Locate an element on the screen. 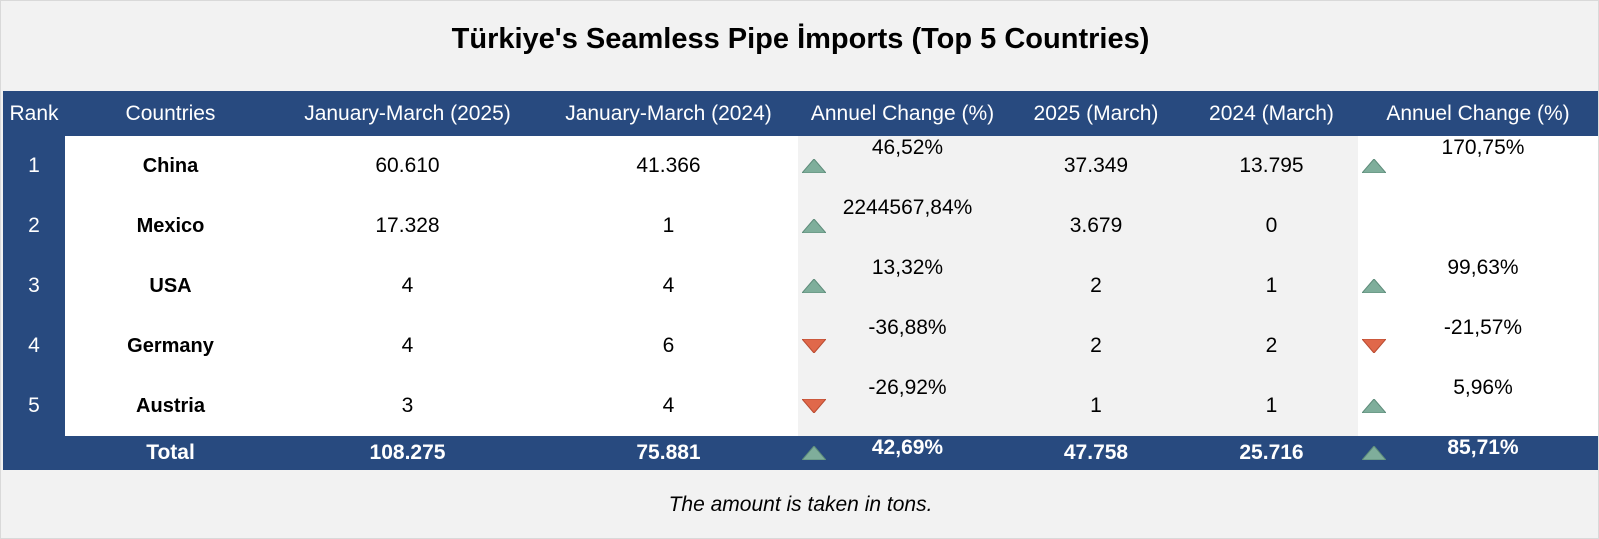 Image resolution: width=1599 pixels, height=539 pixels. change-wrapper: -26,92% is located at coordinates (902, 406).